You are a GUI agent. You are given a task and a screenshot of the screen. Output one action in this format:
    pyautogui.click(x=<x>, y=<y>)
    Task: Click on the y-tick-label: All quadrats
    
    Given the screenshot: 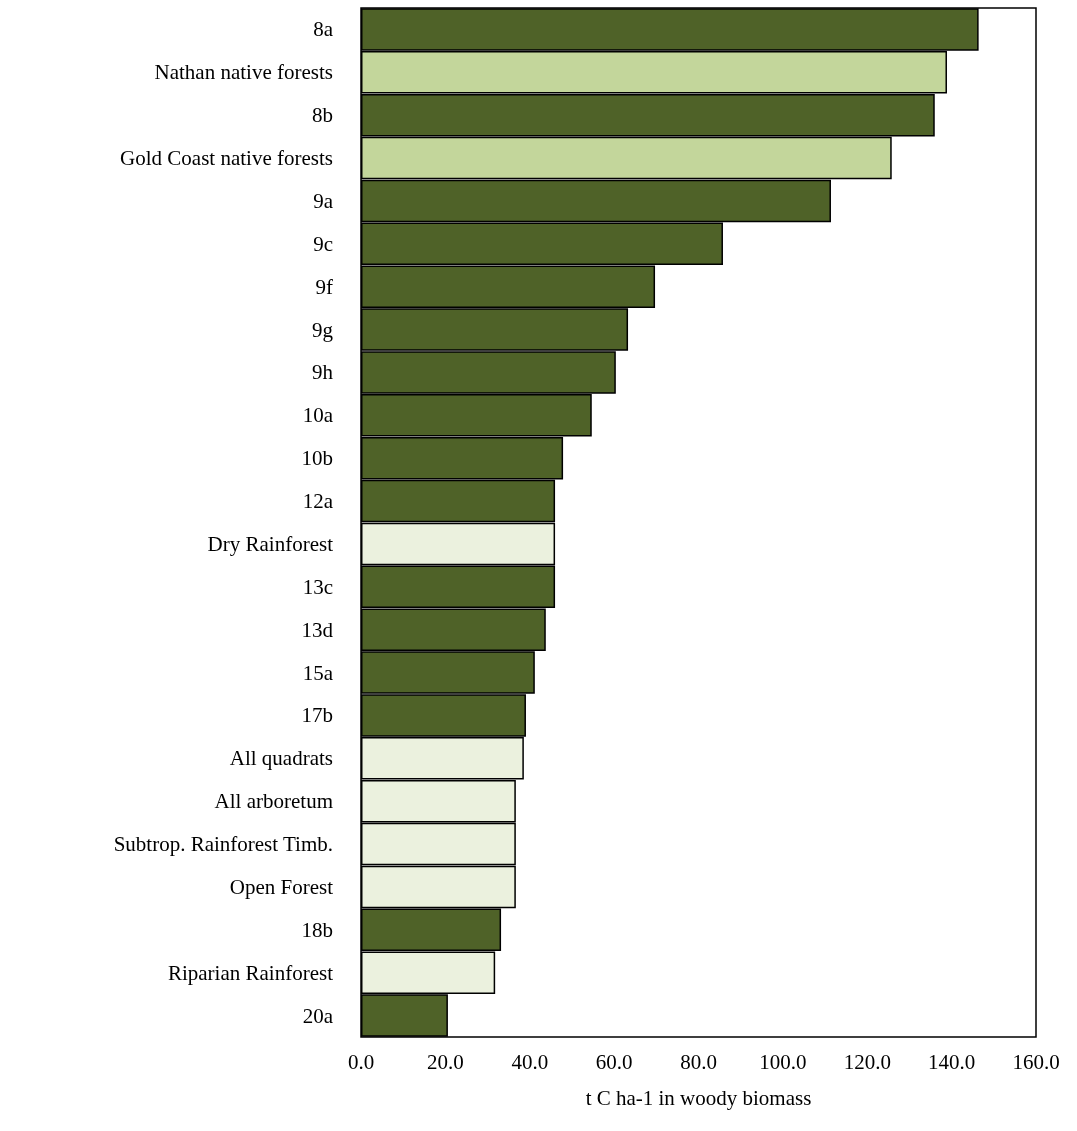 What is the action you would take?
    pyautogui.click(x=281, y=758)
    